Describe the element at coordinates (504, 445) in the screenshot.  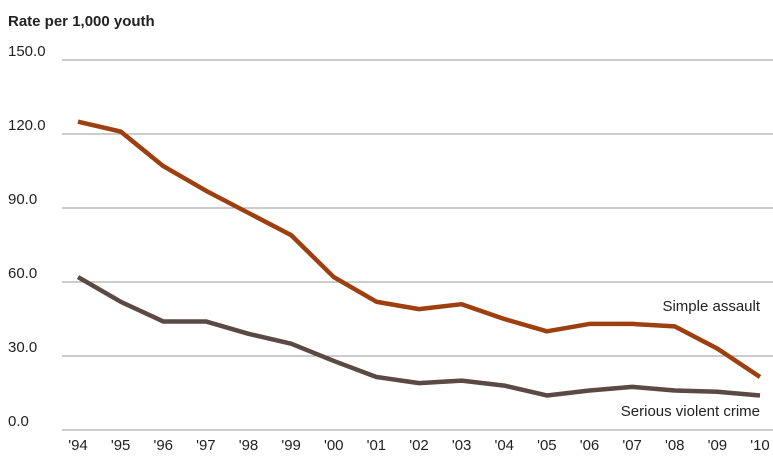
I see `x-tick-label: '04` at that location.